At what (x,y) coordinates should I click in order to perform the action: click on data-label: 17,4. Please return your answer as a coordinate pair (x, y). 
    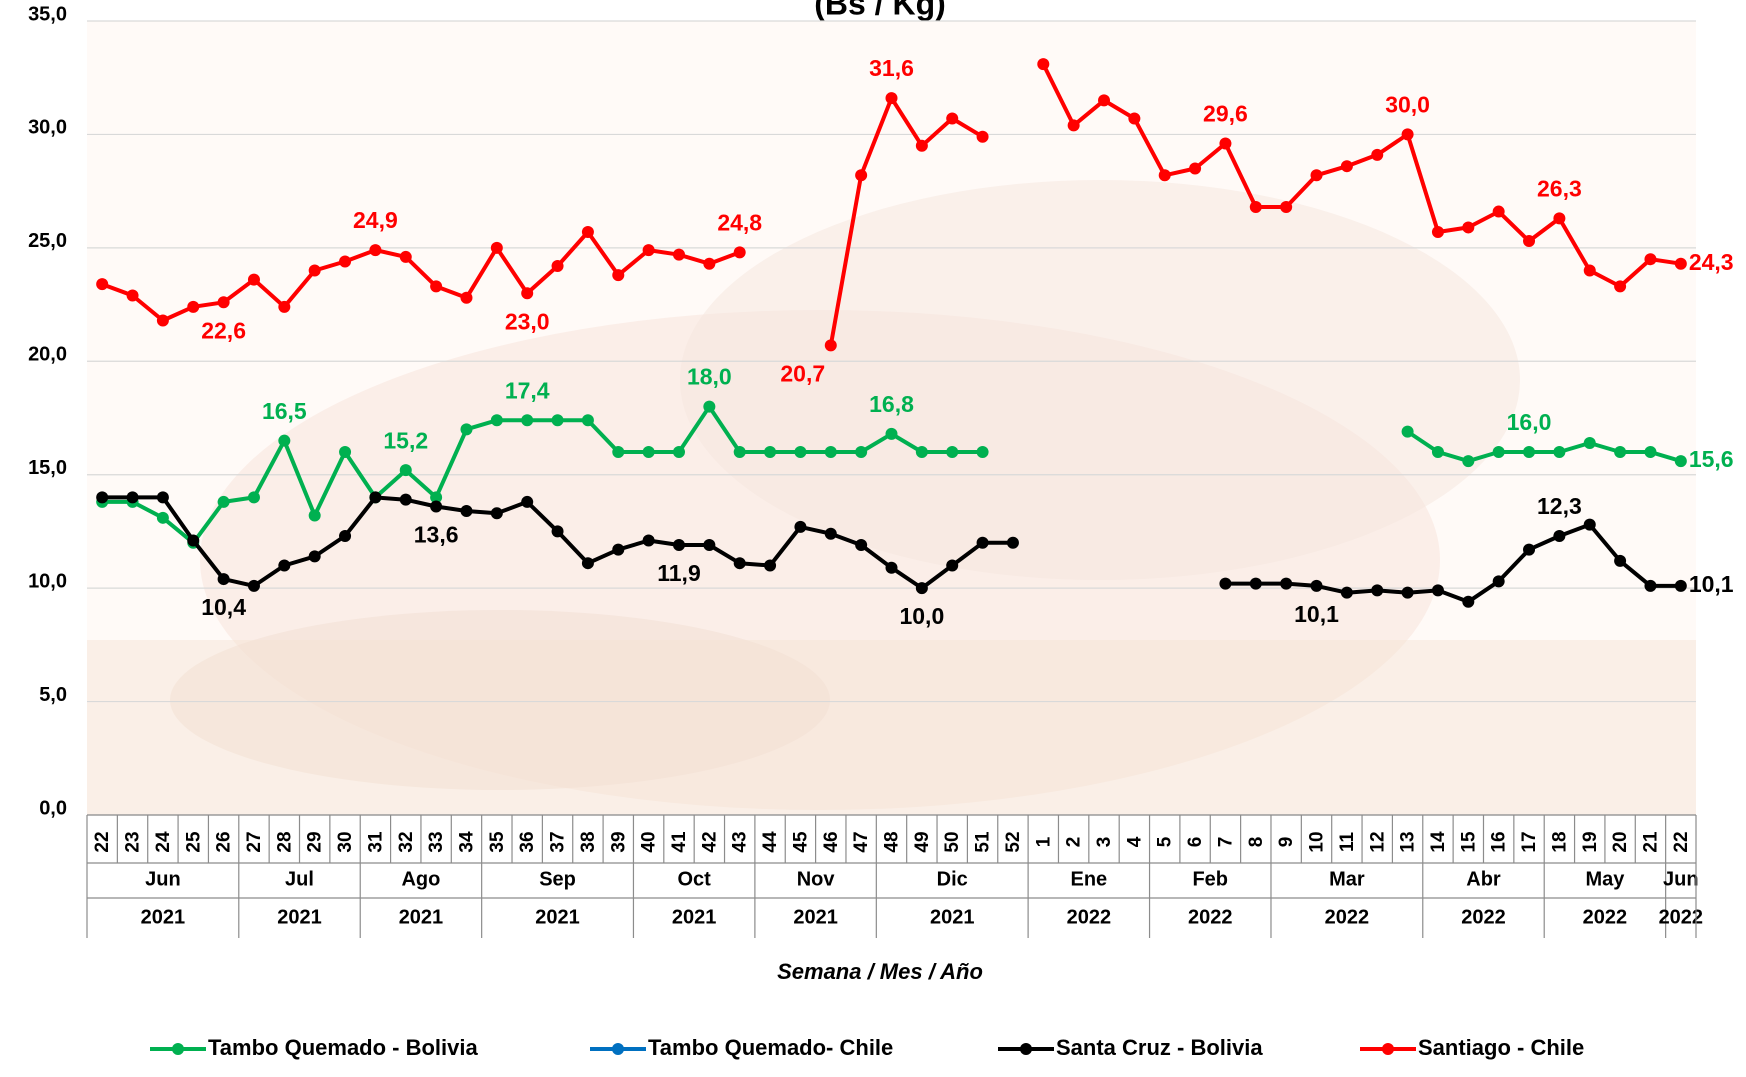
    Looking at the image, I should click on (527, 390).